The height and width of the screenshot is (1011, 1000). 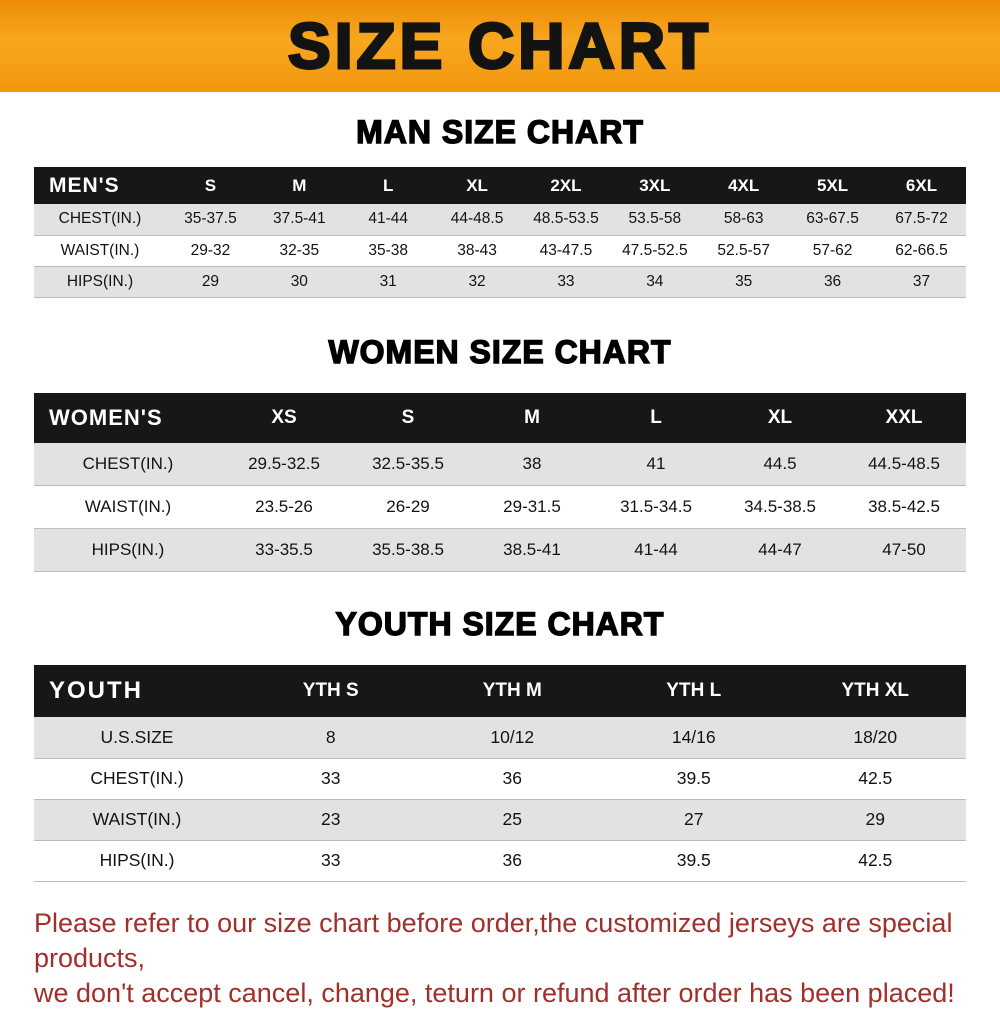 I want to click on size-column-header: YTH XL, so click(x=875, y=691).